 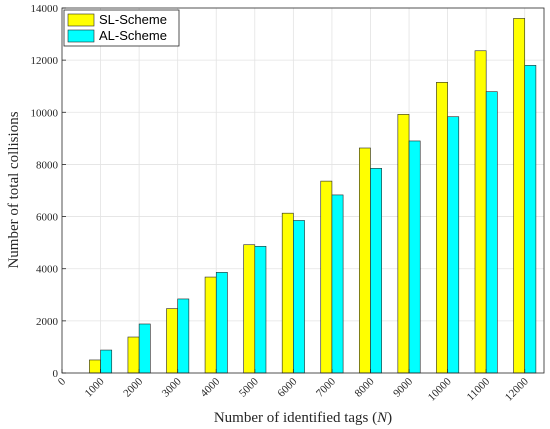 I want to click on x-tick-label: 7000, so click(x=326, y=387).